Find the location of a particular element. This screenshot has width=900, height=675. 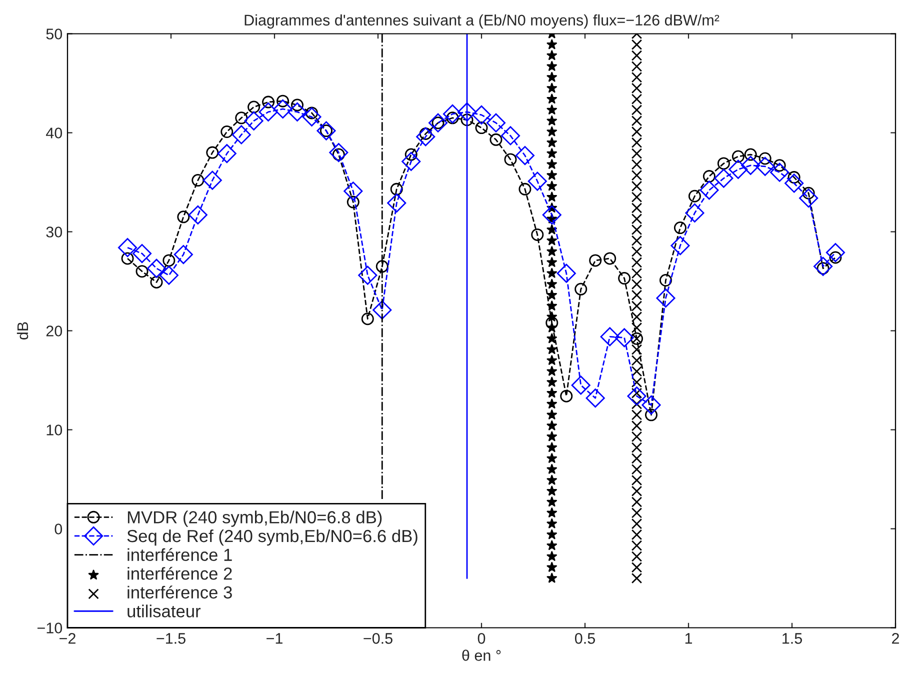

x-tick-label: −0.5 is located at coordinates (378, 638).